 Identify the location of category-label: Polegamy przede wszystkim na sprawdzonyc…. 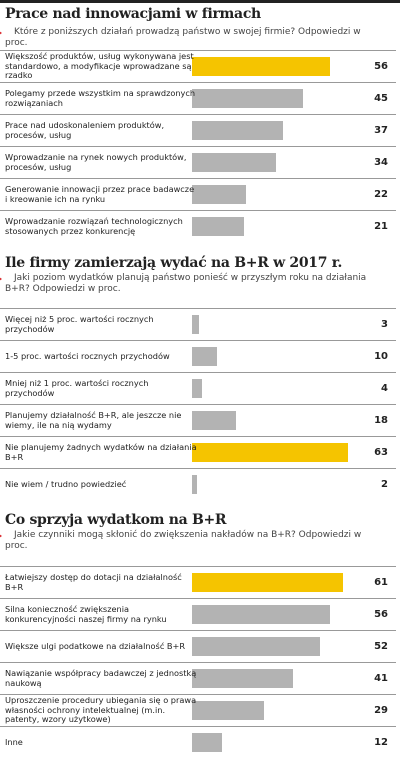
(100, 97).